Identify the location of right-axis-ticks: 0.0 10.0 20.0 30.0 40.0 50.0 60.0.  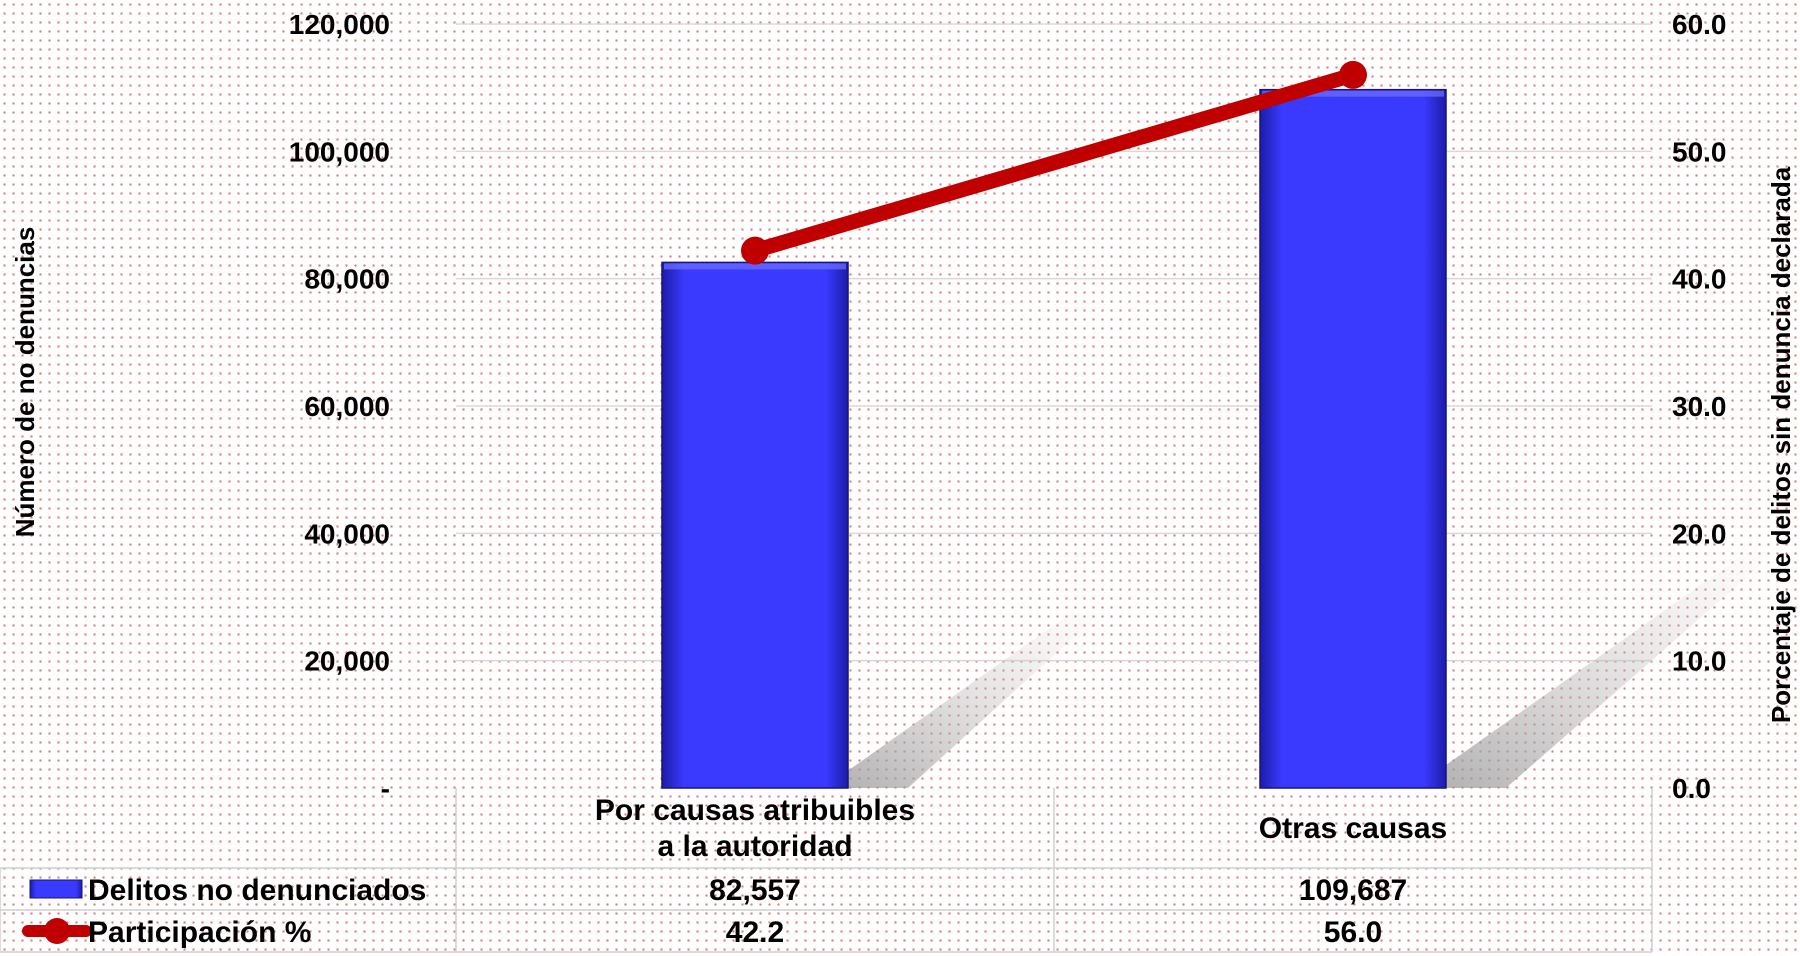
(1699, 406).